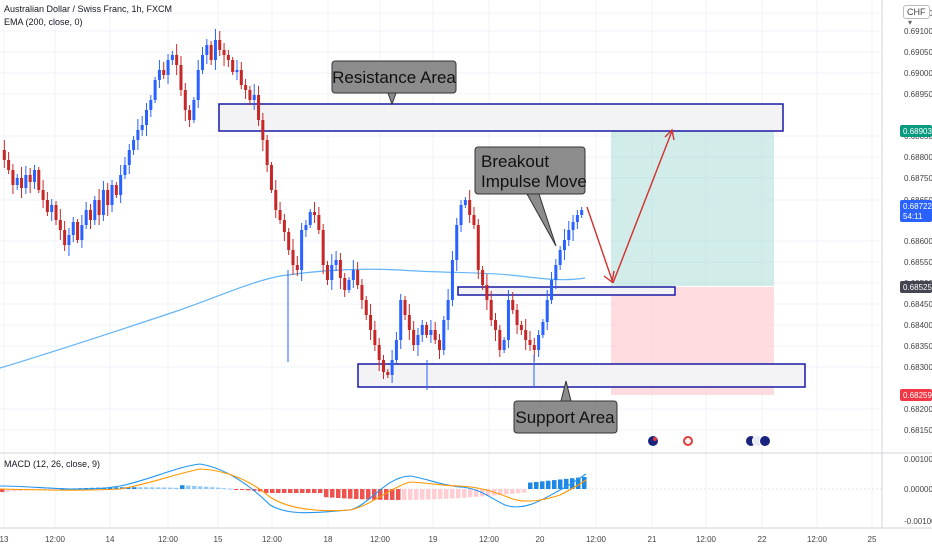 The width and height of the screenshot is (932, 550). Describe the element at coordinates (566, 291) in the screenshot. I see `breakout-zone` at that location.